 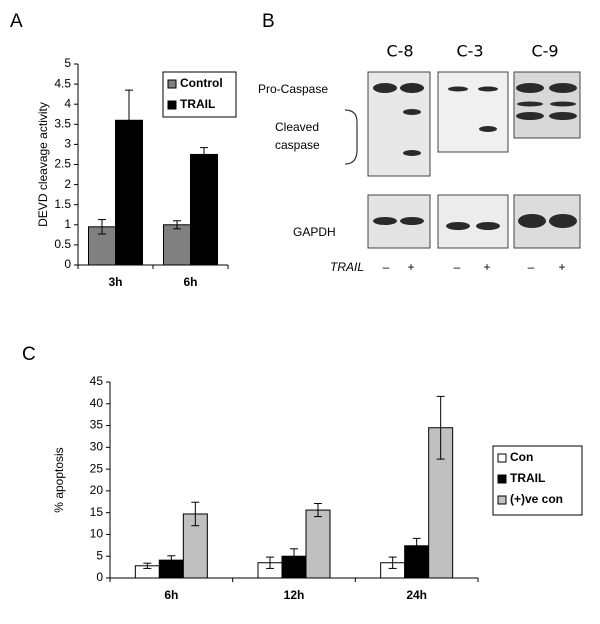 What do you see at coordinates (544, 51) in the screenshot?
I see `lane-label: C-9` at bounding box center [544, 51].